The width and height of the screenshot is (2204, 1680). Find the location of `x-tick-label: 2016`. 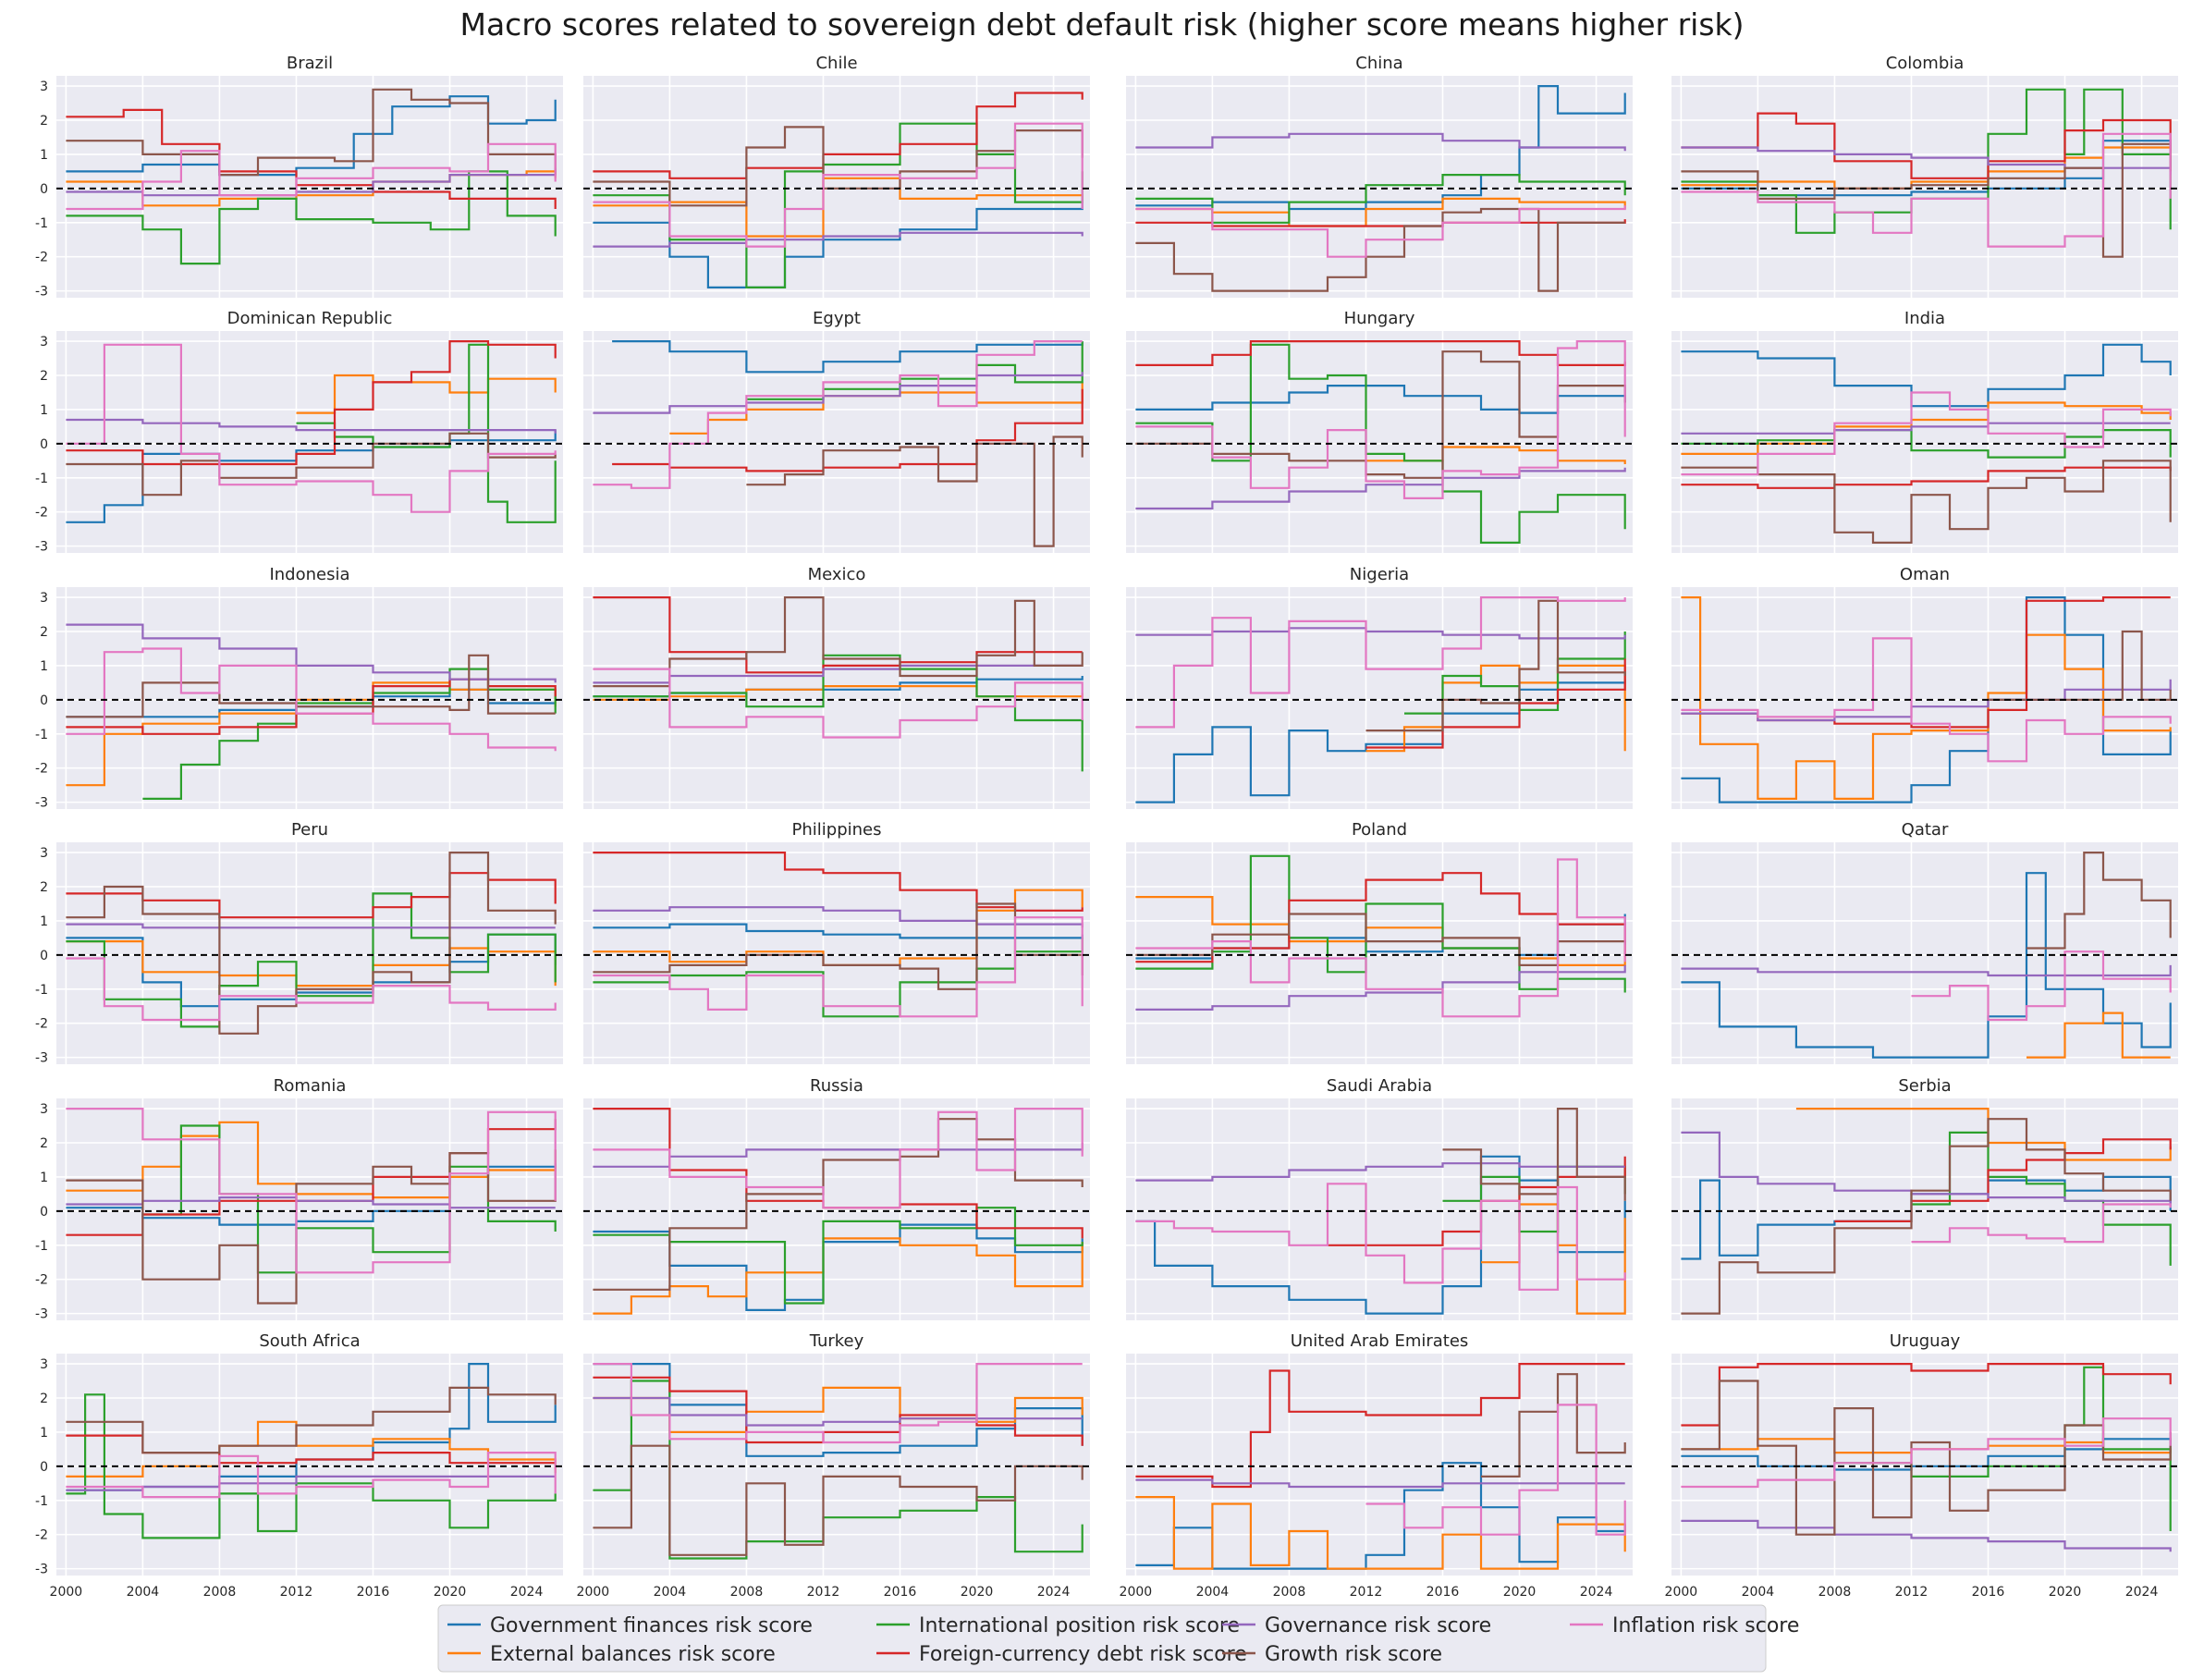

x-tick-label: 2016 is located at coordinates (900, 1592).